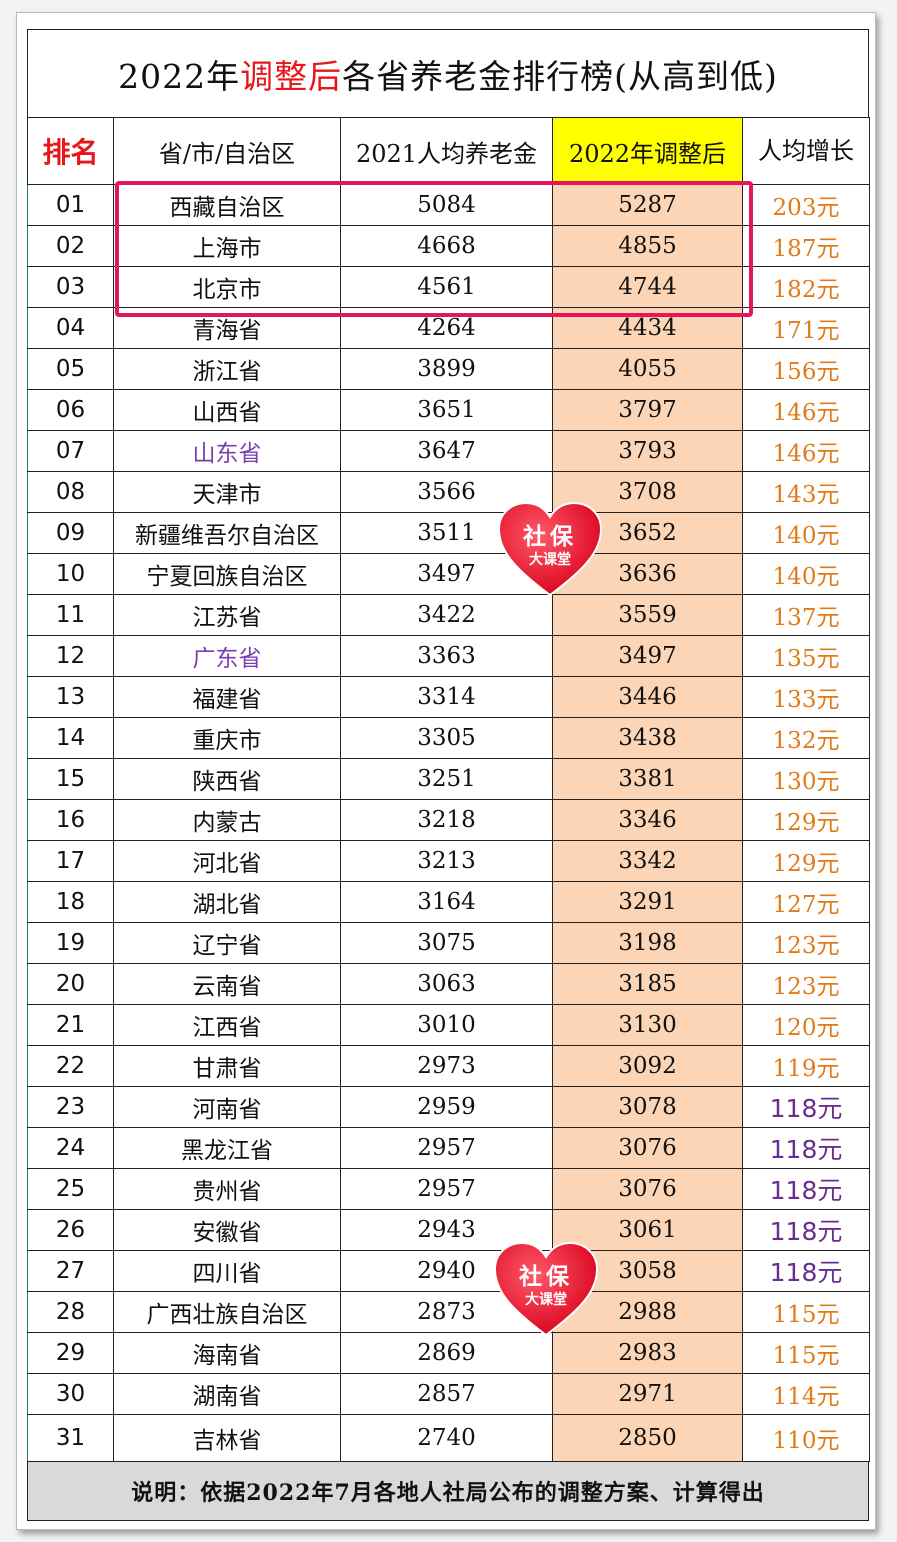 This screenshot has height=1542, width=897. Describe the element at coordinates (647, 151) in the screenshot. I see `header-2022: 2022年调整后` at that location.